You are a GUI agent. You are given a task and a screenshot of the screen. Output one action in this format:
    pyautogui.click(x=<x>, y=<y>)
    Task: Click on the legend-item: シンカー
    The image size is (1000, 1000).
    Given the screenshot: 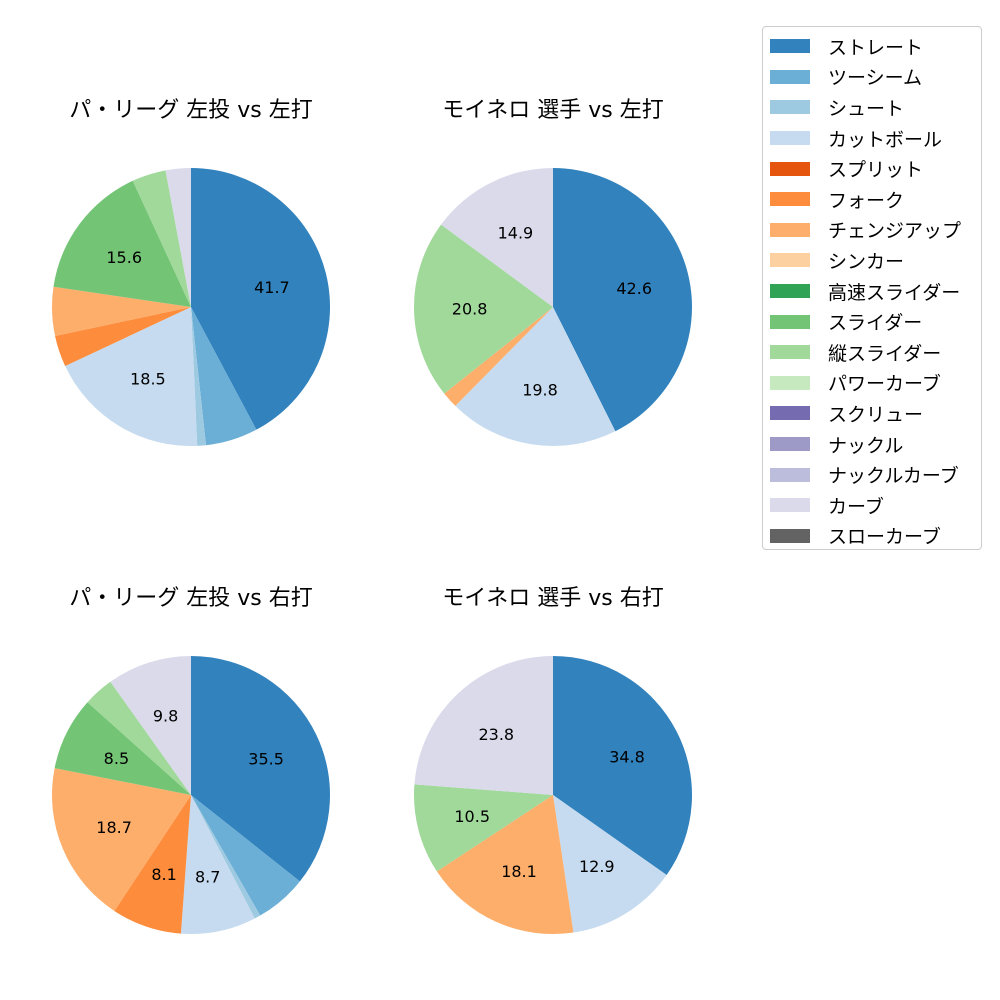 What is the action you would take?
    pyautogui.click(x=872, y=260)
    